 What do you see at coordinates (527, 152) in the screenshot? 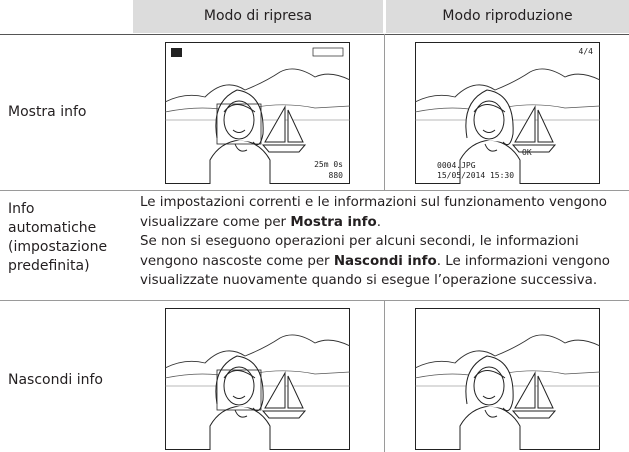
I see `ok-icon: OK` at bounding box center [527, 152].